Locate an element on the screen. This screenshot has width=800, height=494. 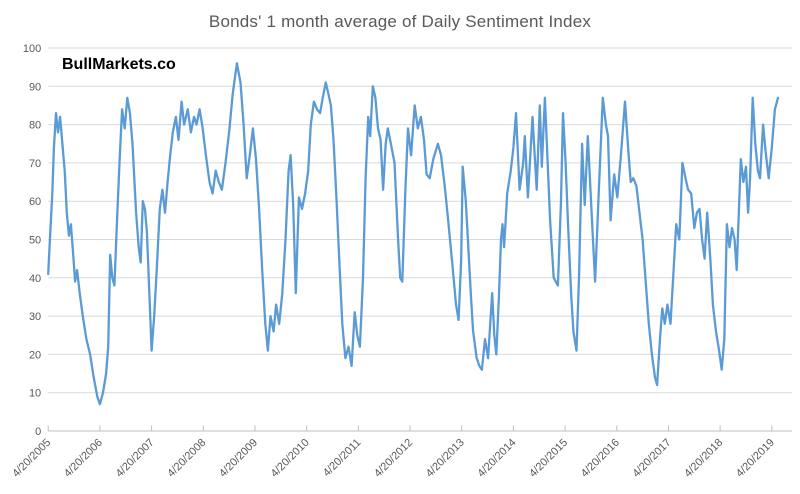
x-axis-tick-label: 4/20/2009 is located at coordinates (238, 458).